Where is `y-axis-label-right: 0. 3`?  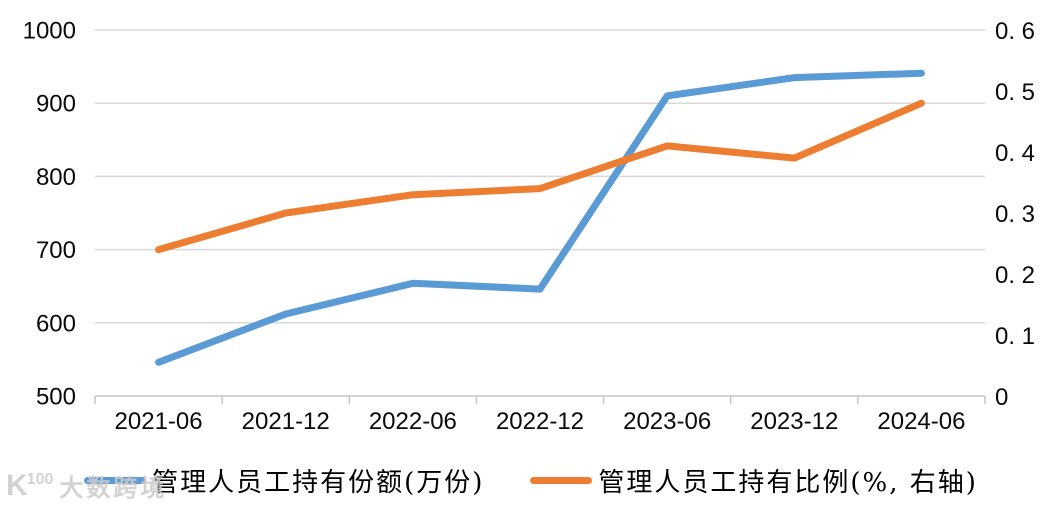
y-axis-label-right: 0. 3 is located at coordinates (1015, 214).